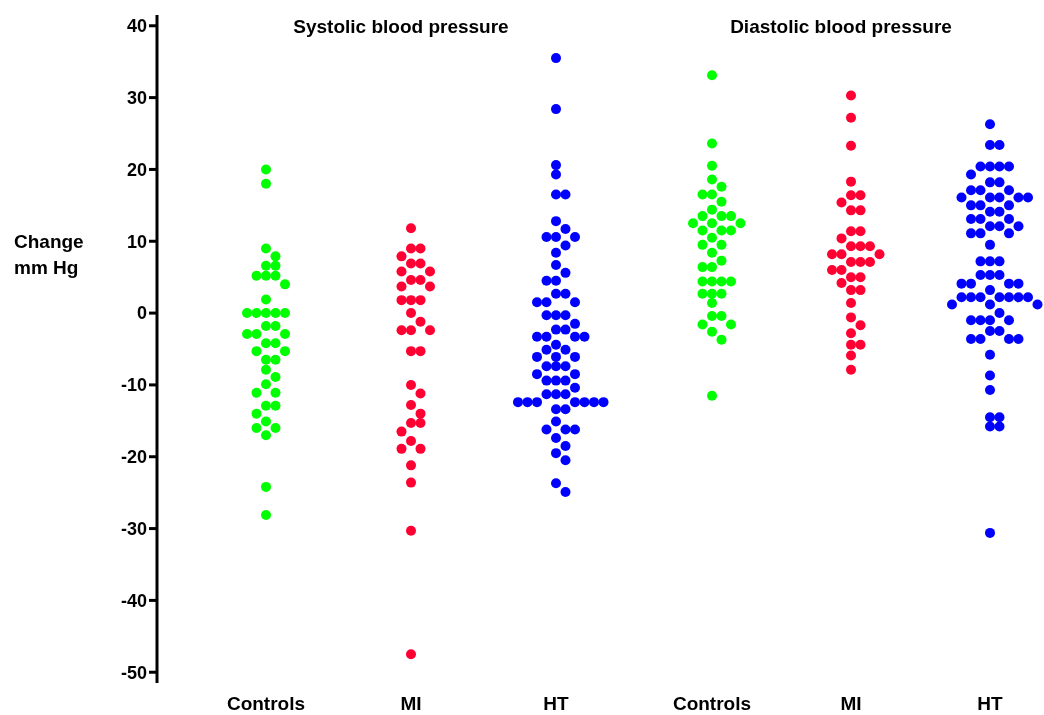 Image resolution: width=1044 pixels, height=715 pixels. I want to click on y-tick-label: -50, so click(133, 672).